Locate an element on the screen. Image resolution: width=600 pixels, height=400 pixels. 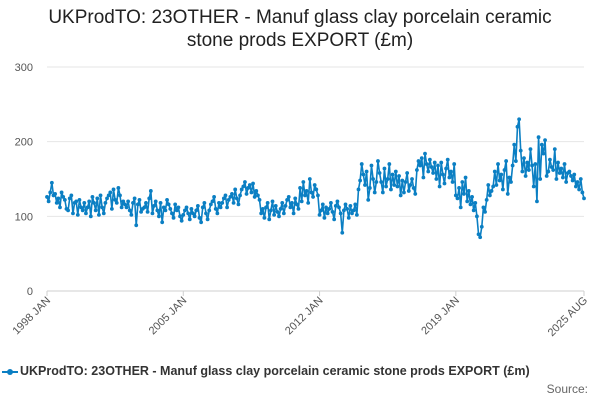
legend-marker-swatch is located at coordinates (10, 372).